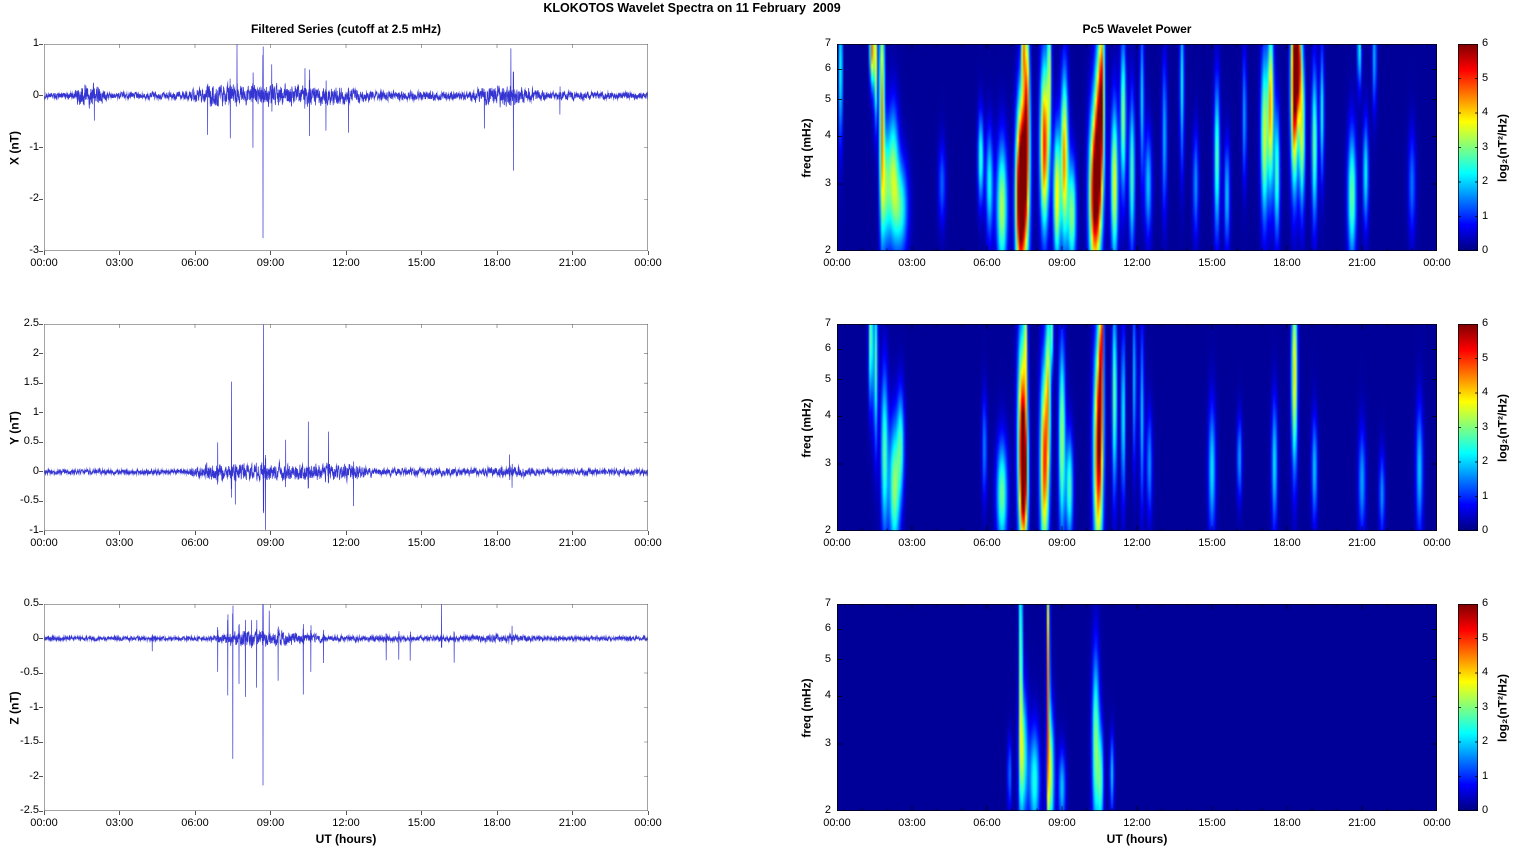 The height and width of the screenshot is (851, 1522). What do you see at coordinates (31, 323) in the screenshot?
I see `y-tick-label: 2.5` at bounding box center [31, 323].